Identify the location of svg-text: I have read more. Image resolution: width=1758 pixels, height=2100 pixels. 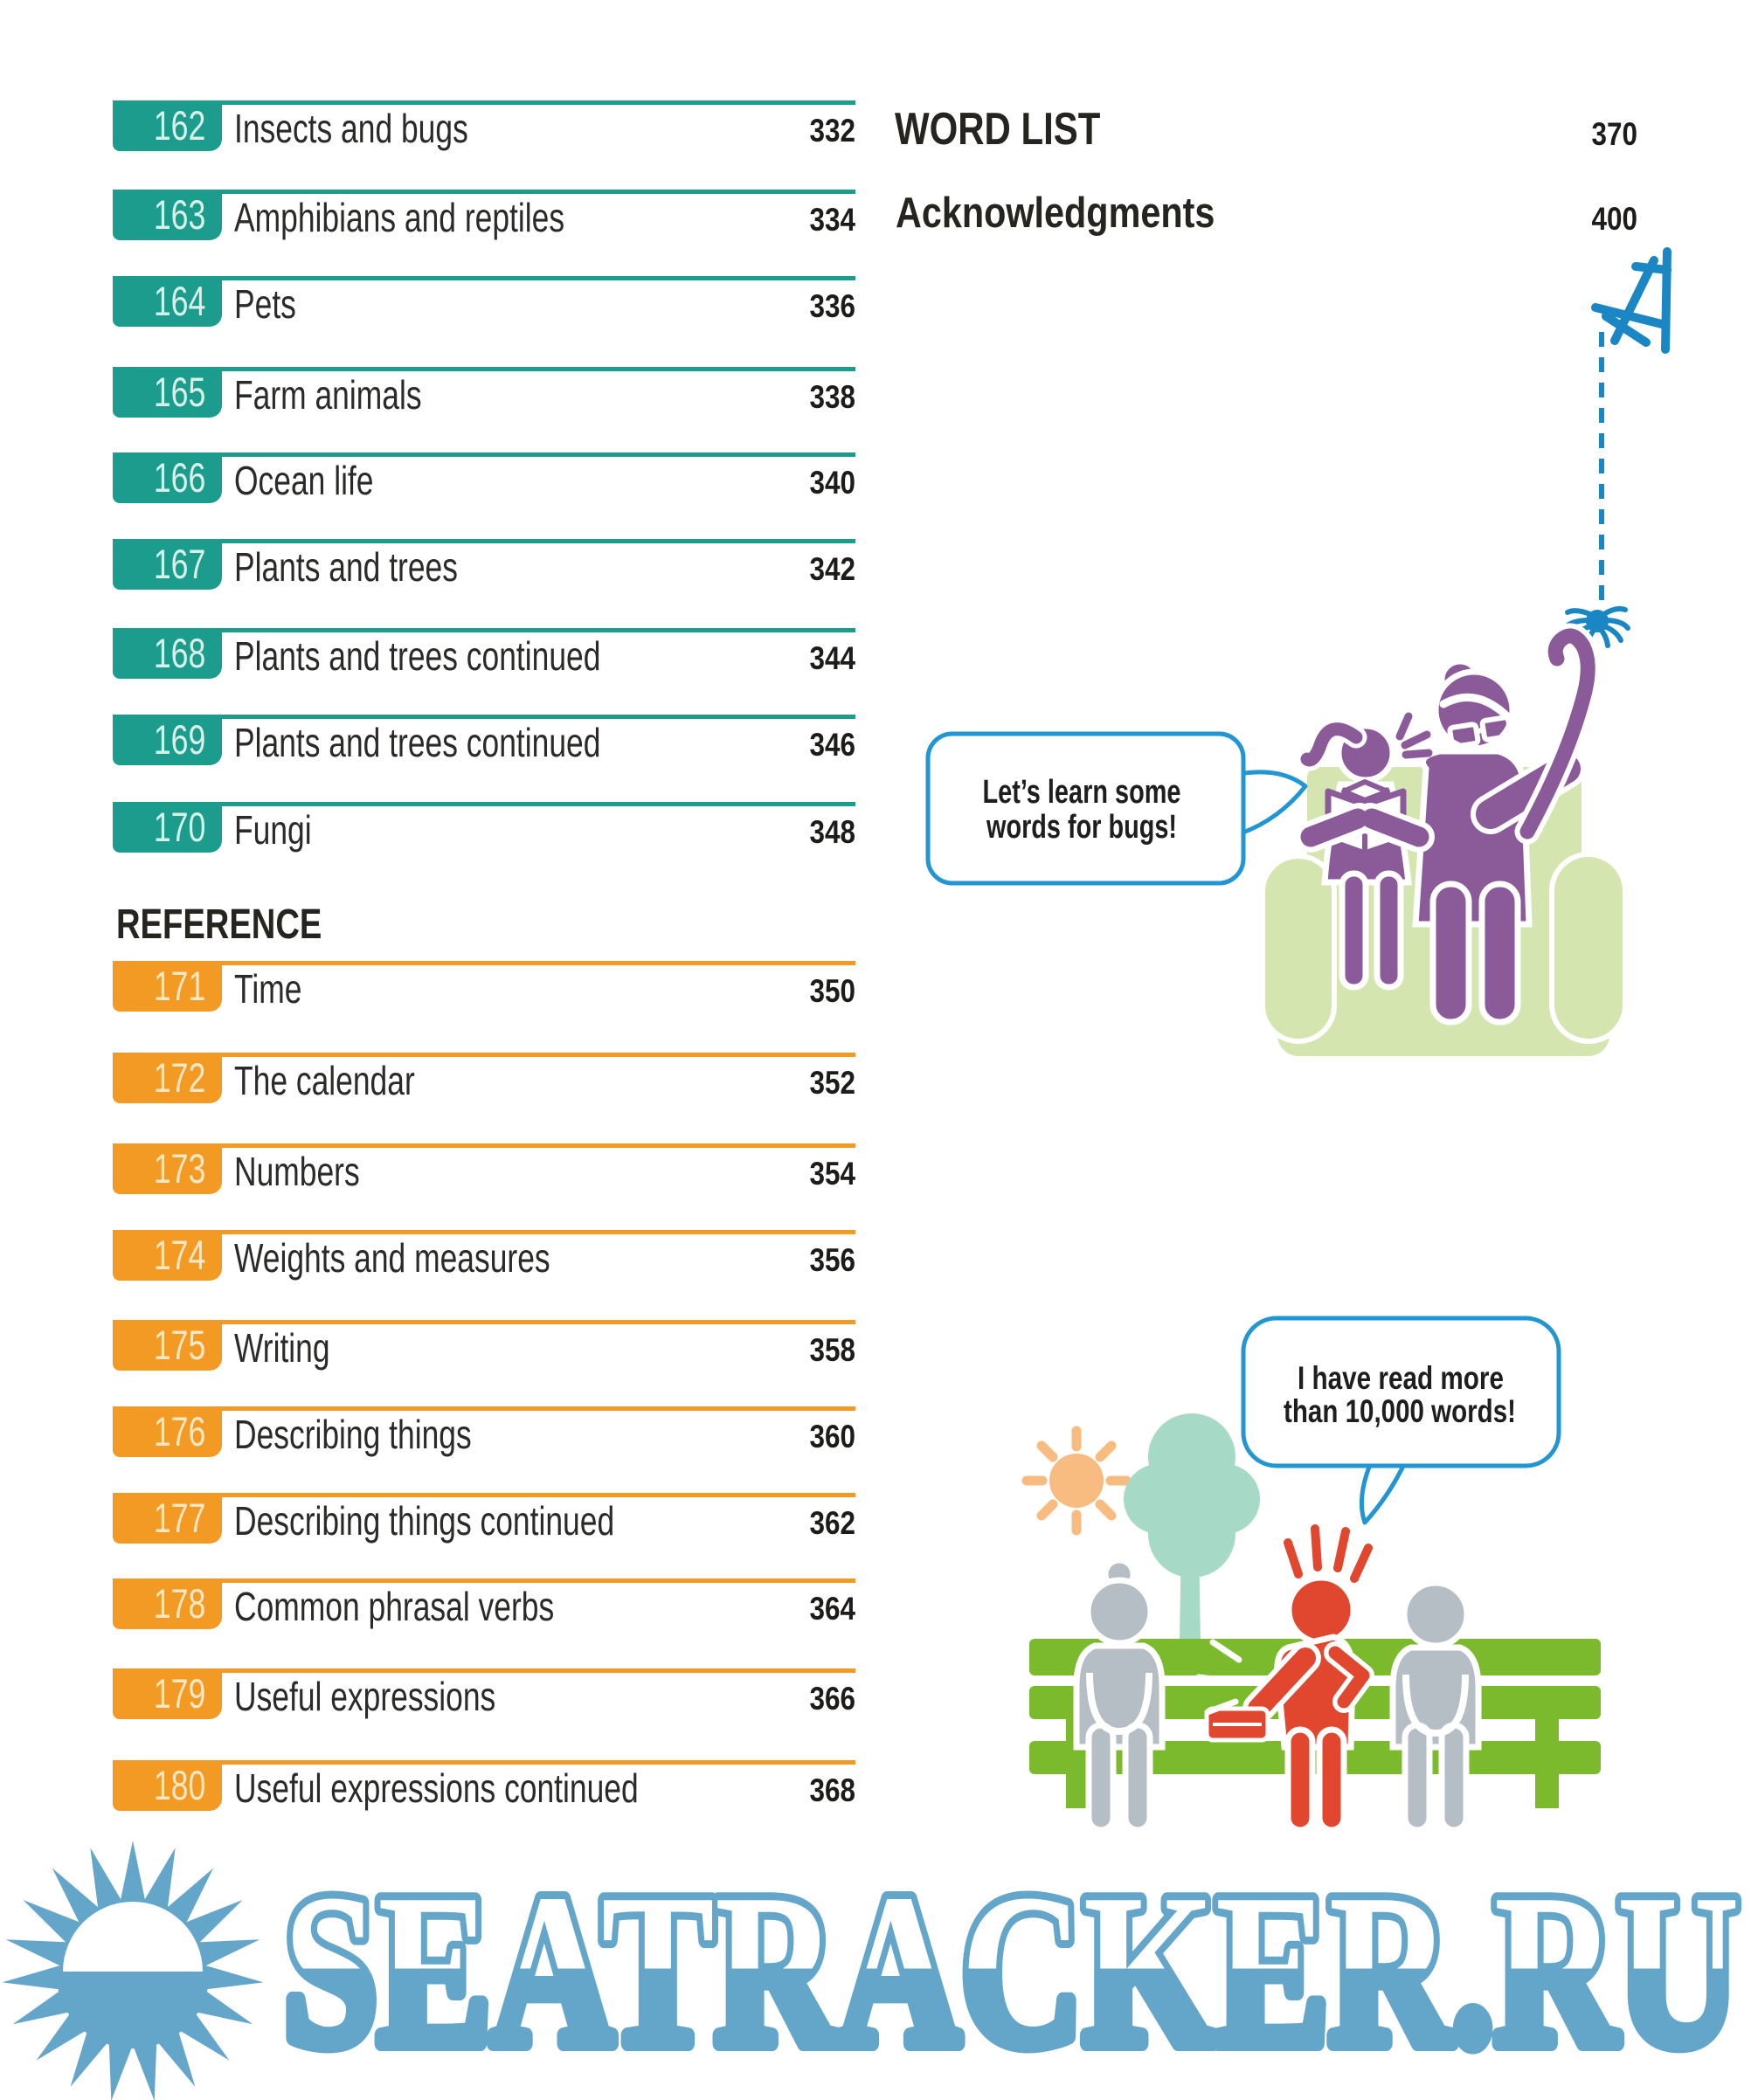
(1401, 1378).